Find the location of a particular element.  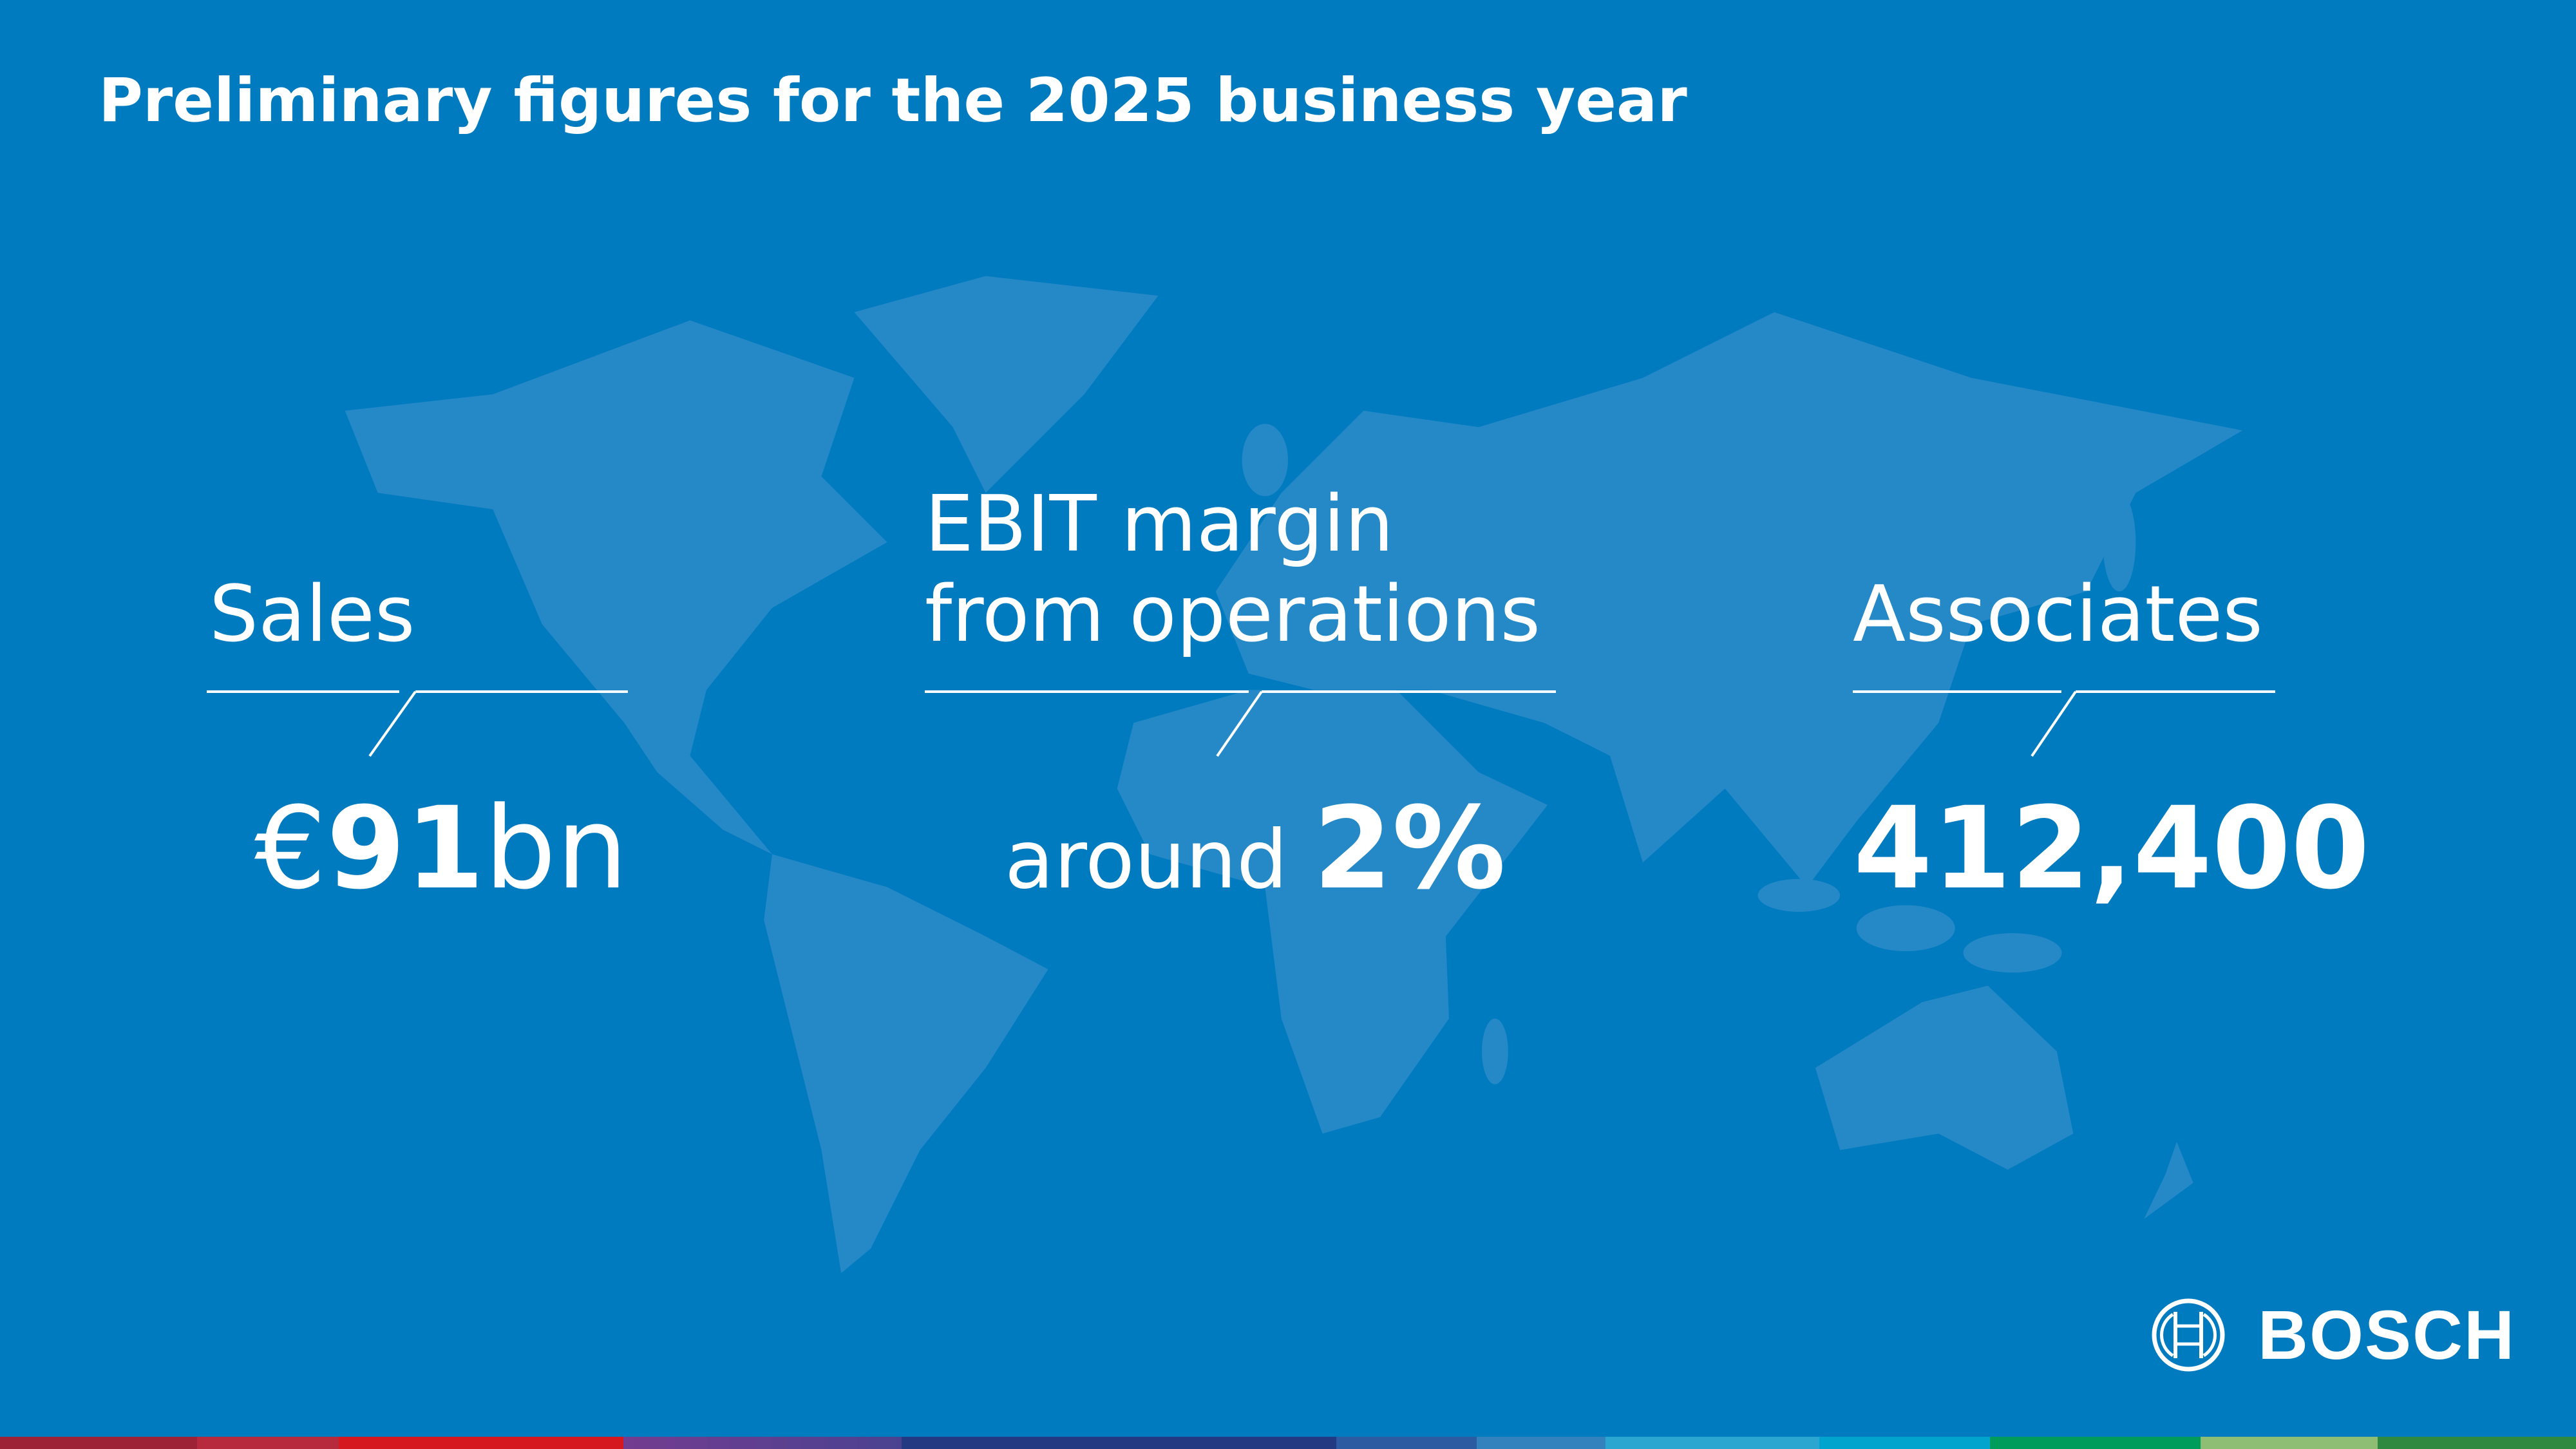

new-zealand is located at coordinates (2168, 1180).